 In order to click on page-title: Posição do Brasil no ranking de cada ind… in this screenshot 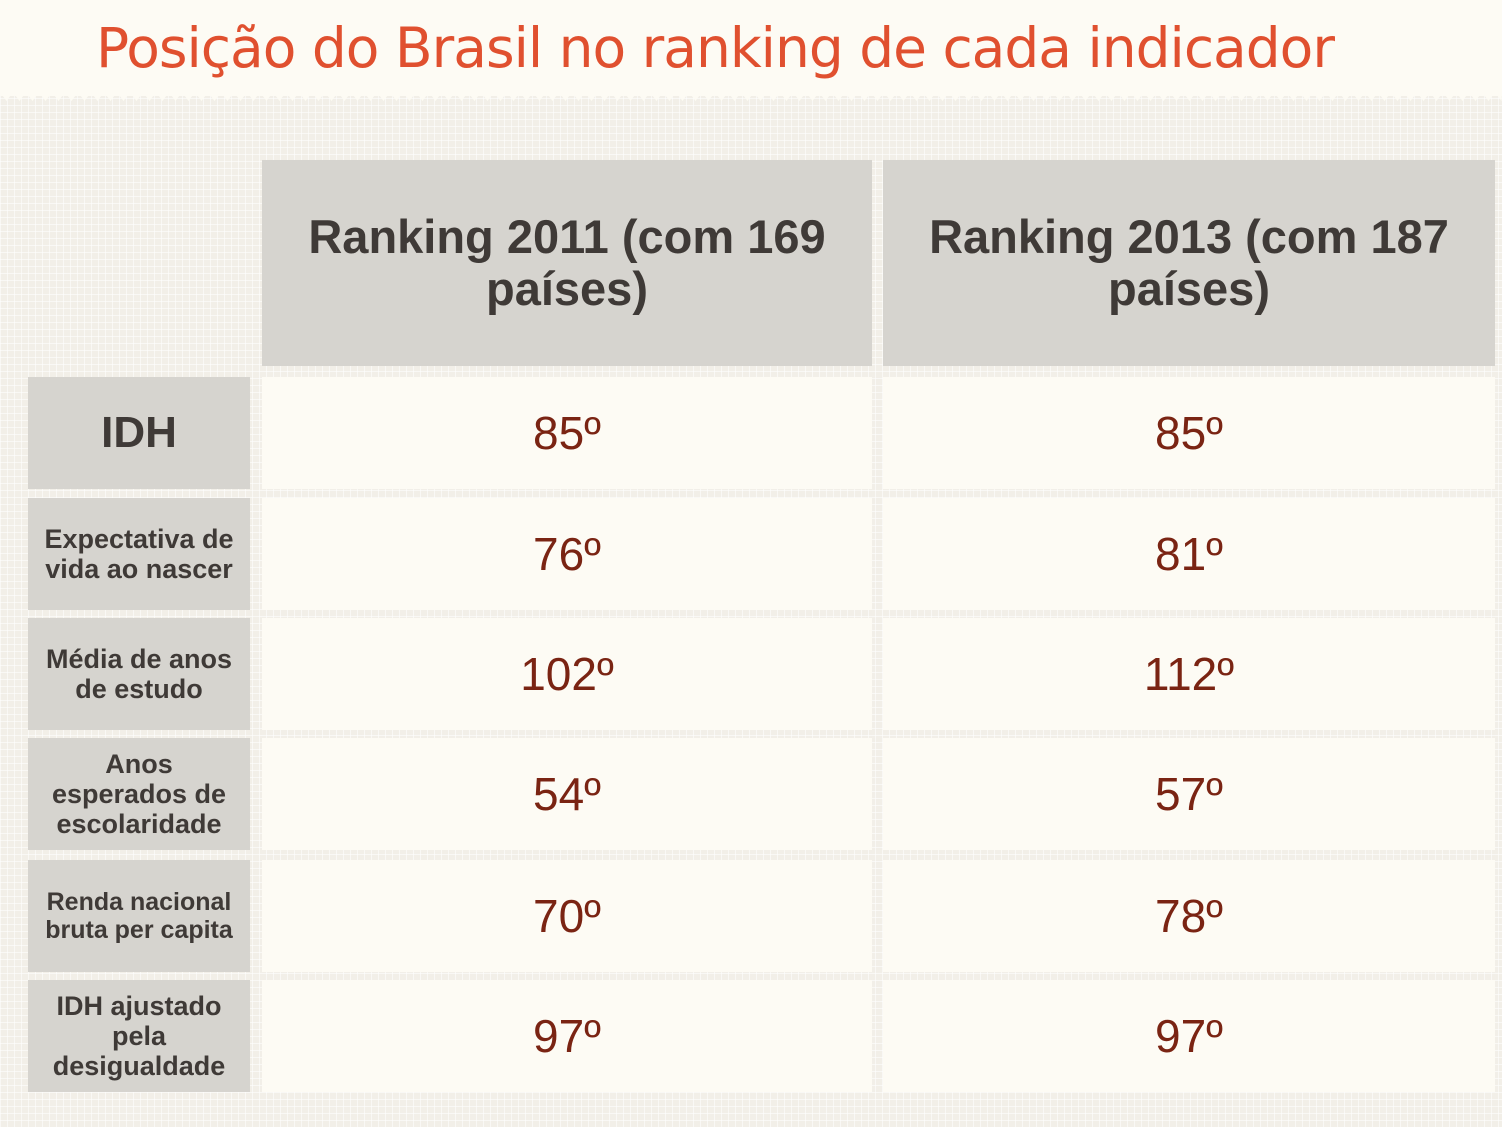, I will do `click(715, 48)`.